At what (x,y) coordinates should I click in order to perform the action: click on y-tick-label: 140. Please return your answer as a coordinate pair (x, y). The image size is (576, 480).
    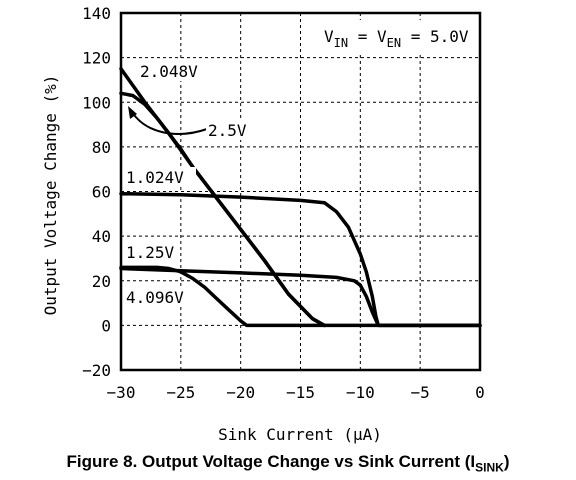
    Looking at the image, I should click on (96, 13).